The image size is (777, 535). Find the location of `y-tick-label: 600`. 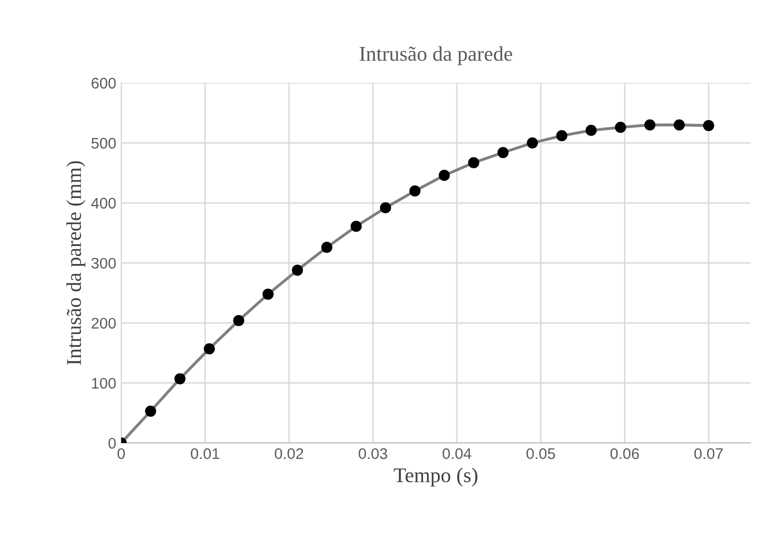

y-tick-label: 600 is located at coordinates (104, 83).